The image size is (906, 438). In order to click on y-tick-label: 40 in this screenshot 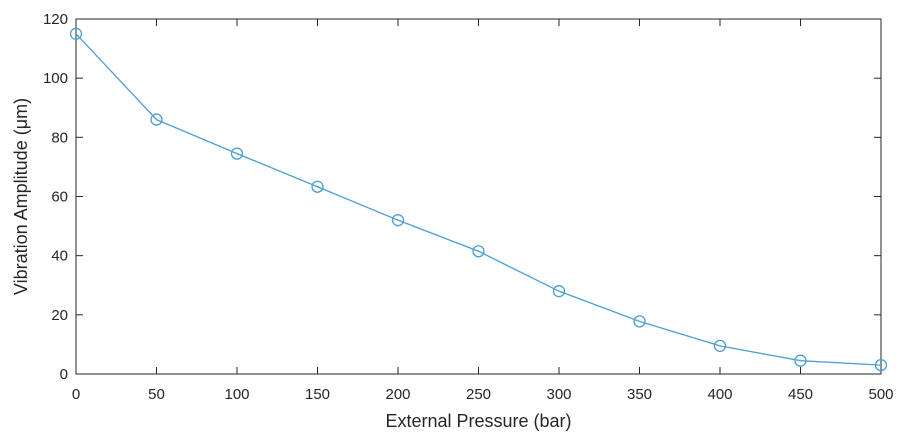, I will do `click(59, 256)`.